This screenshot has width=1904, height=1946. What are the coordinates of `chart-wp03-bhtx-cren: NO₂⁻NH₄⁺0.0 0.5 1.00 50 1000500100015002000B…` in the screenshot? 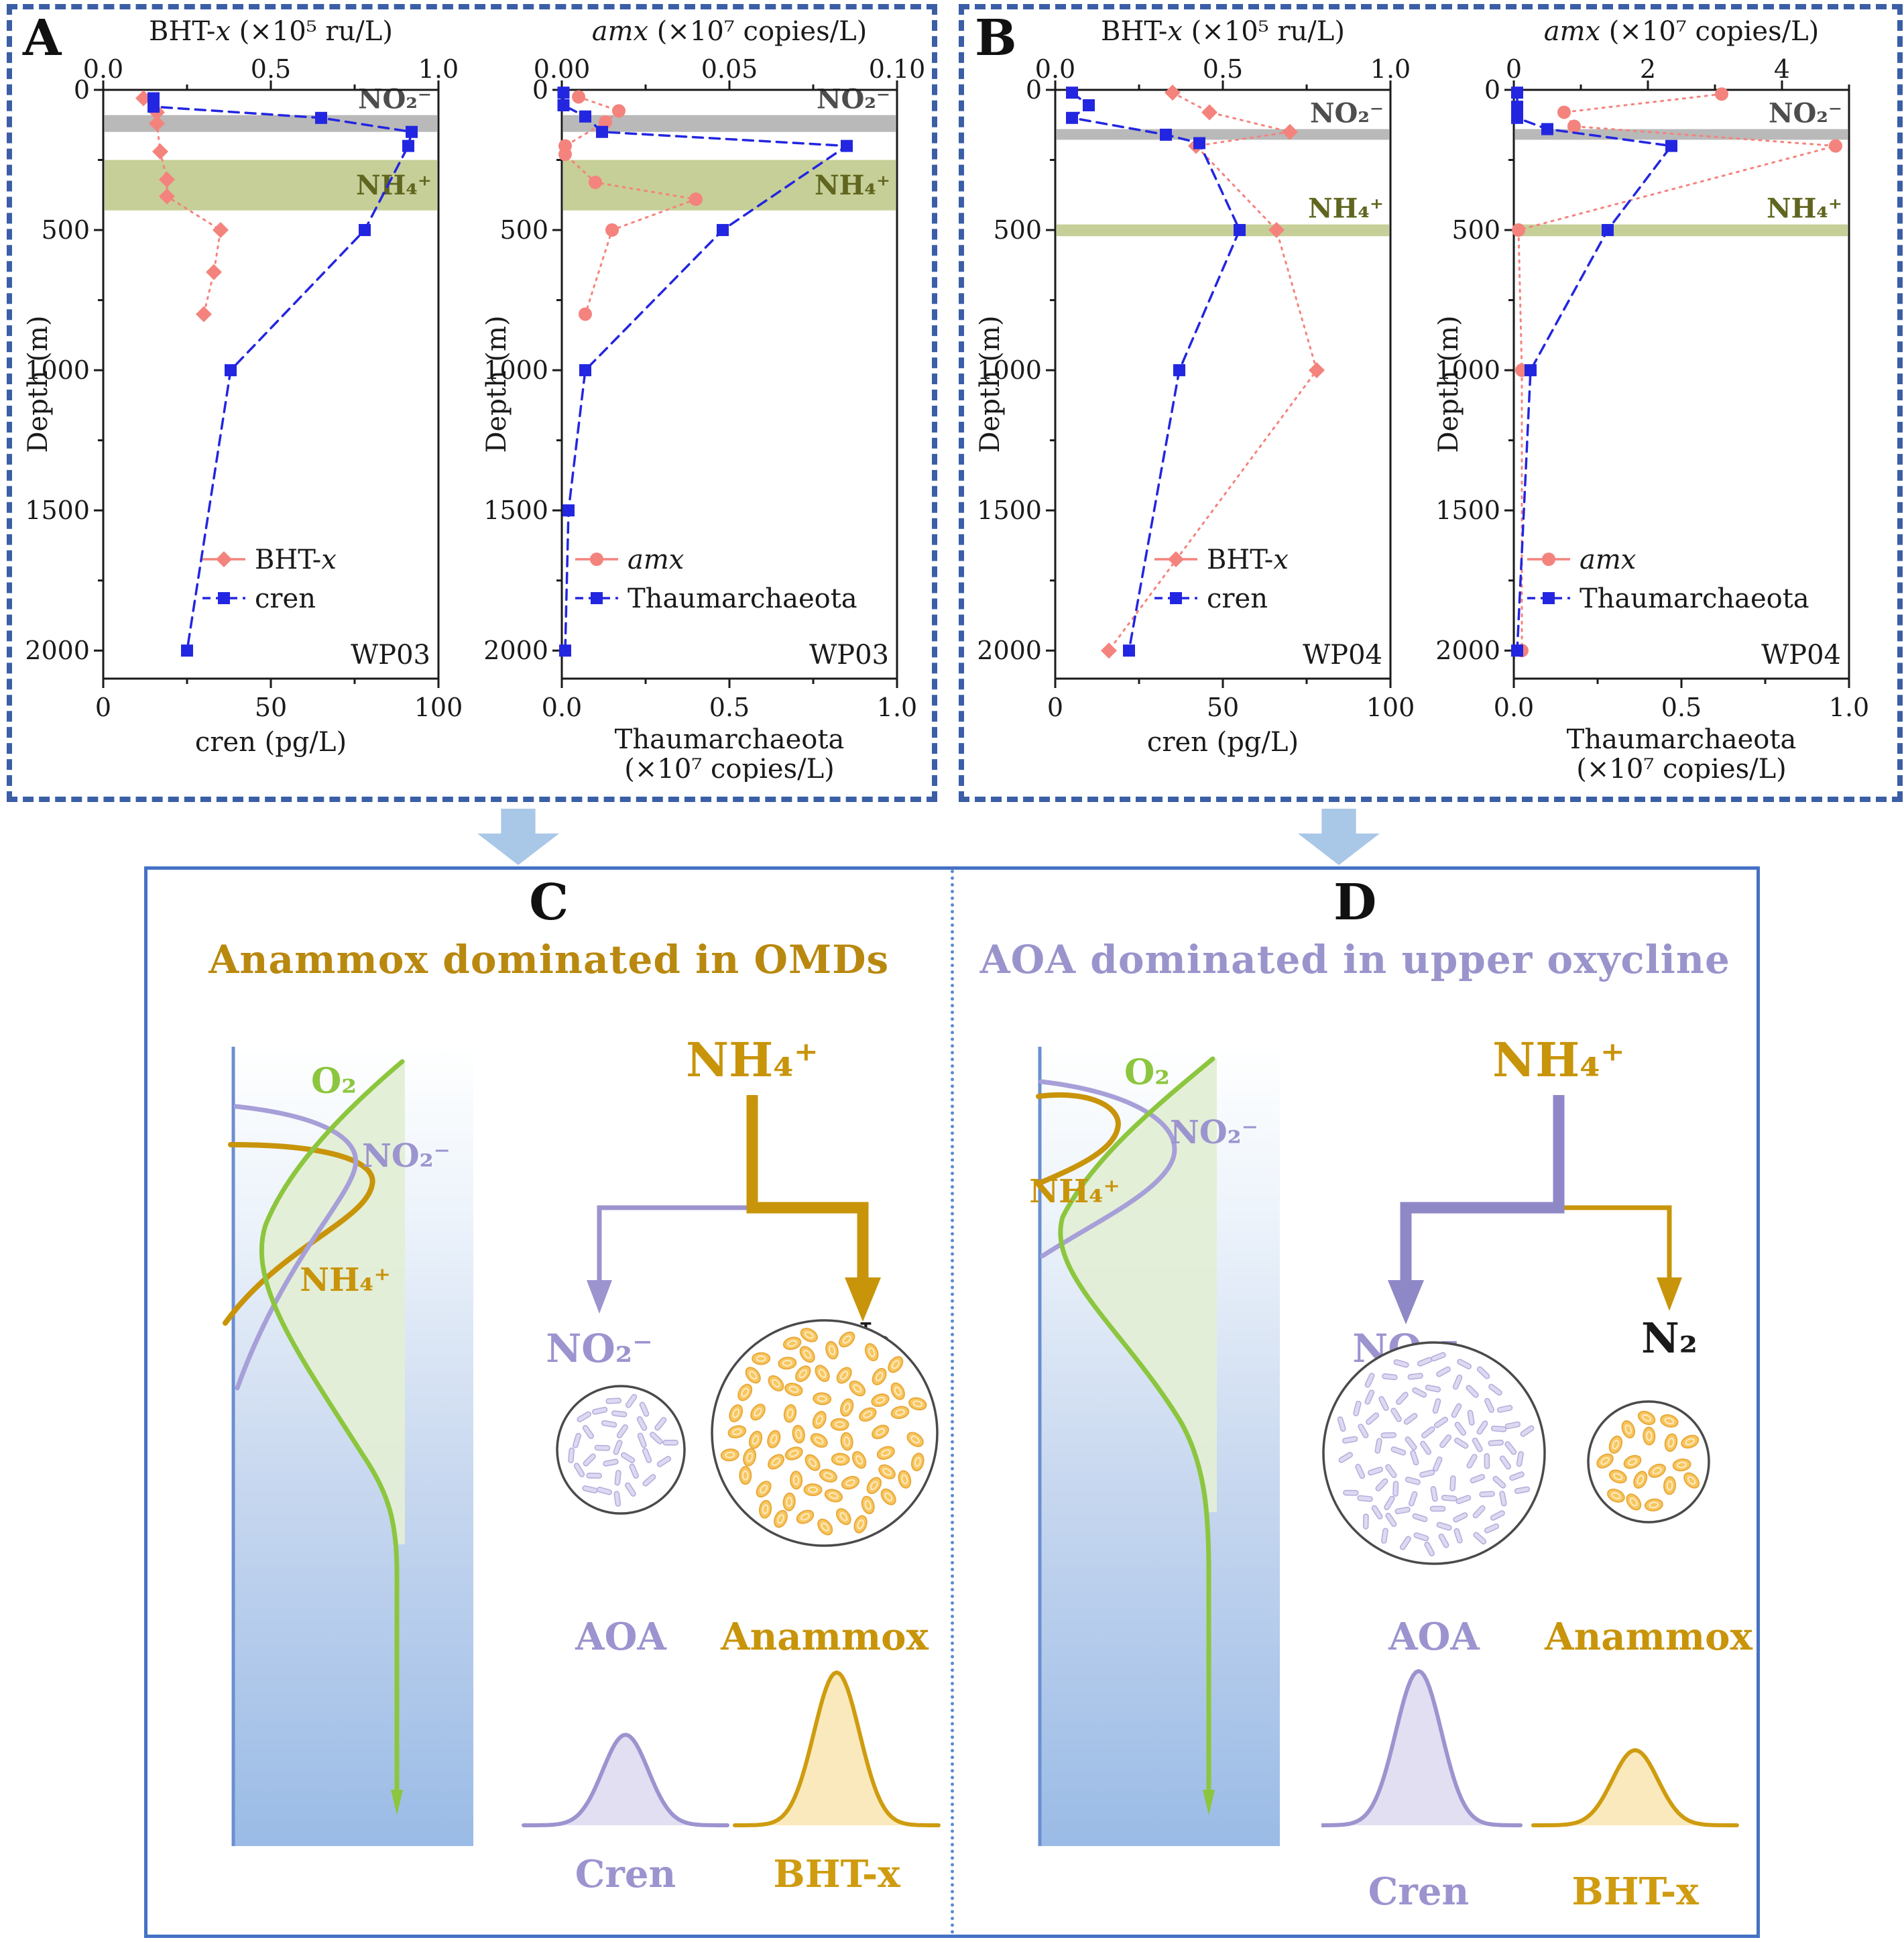 It's located at (243, 387).